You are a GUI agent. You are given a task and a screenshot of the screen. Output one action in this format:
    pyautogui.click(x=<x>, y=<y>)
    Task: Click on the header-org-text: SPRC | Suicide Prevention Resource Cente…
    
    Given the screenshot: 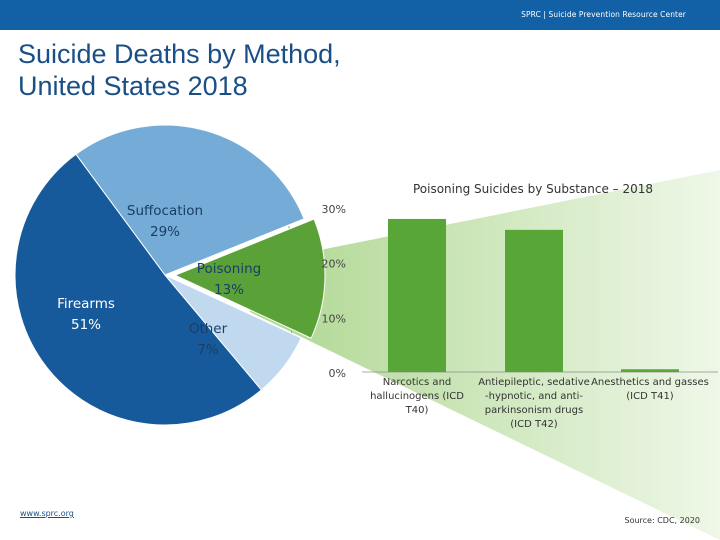 What is the action you would take?
    pyautogui.click(x=603, y=14)
    